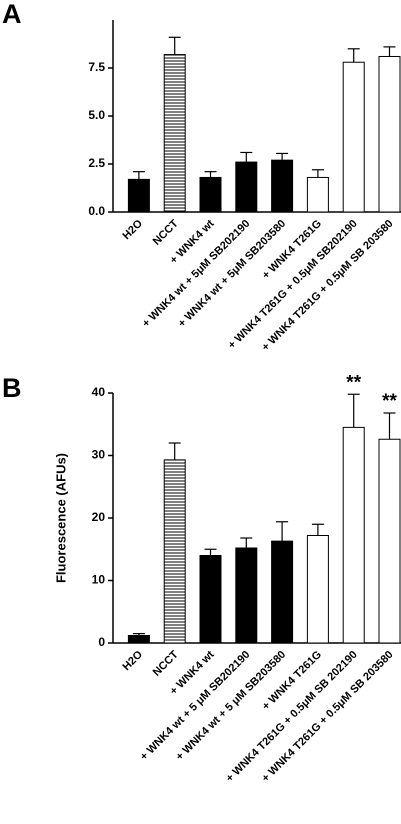 This screenshot has width=401, height=824. I want to click on y-tick-label: 2.5, so click(96, 163).